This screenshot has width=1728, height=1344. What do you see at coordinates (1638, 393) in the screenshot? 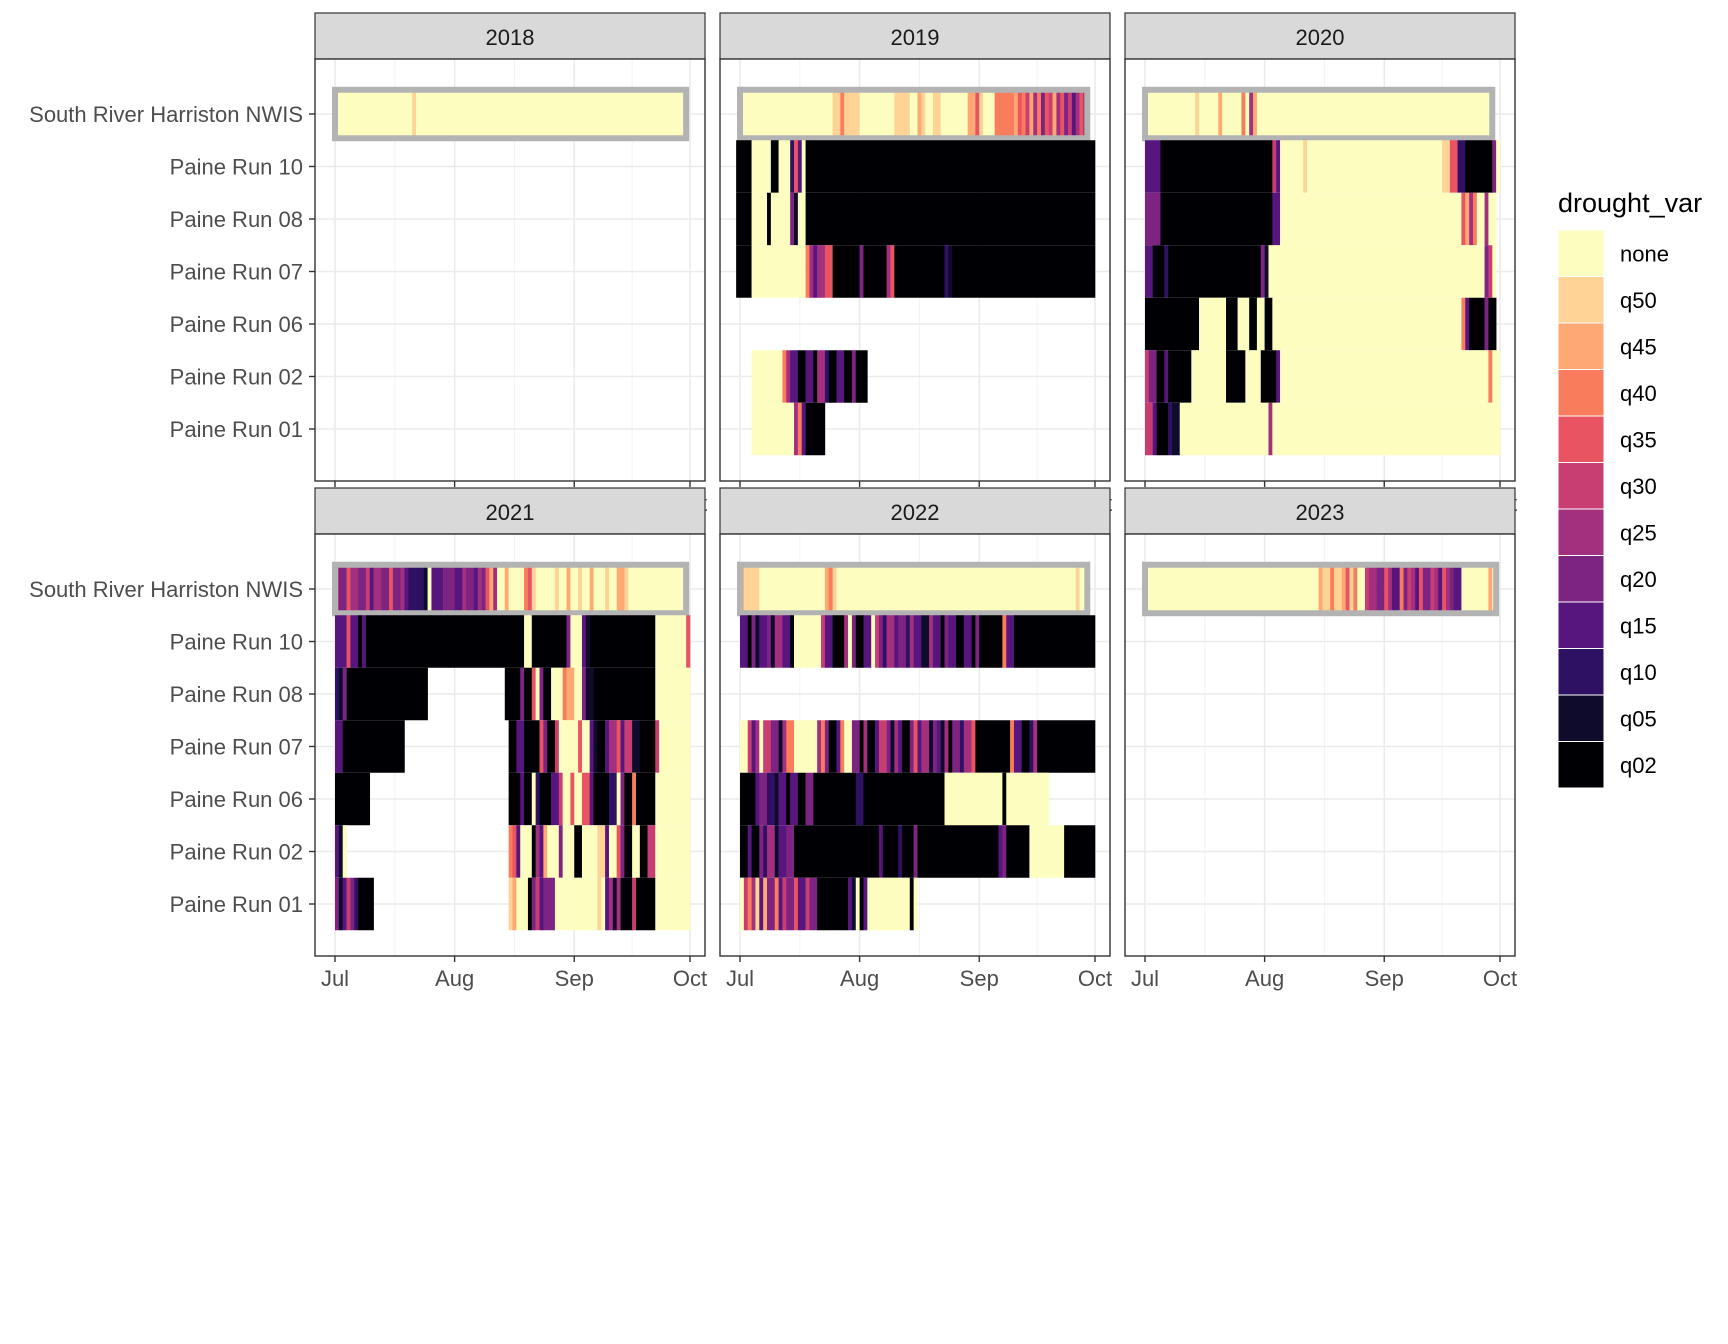
I see `legend-label: q40` at bounding box center [1638, 393].